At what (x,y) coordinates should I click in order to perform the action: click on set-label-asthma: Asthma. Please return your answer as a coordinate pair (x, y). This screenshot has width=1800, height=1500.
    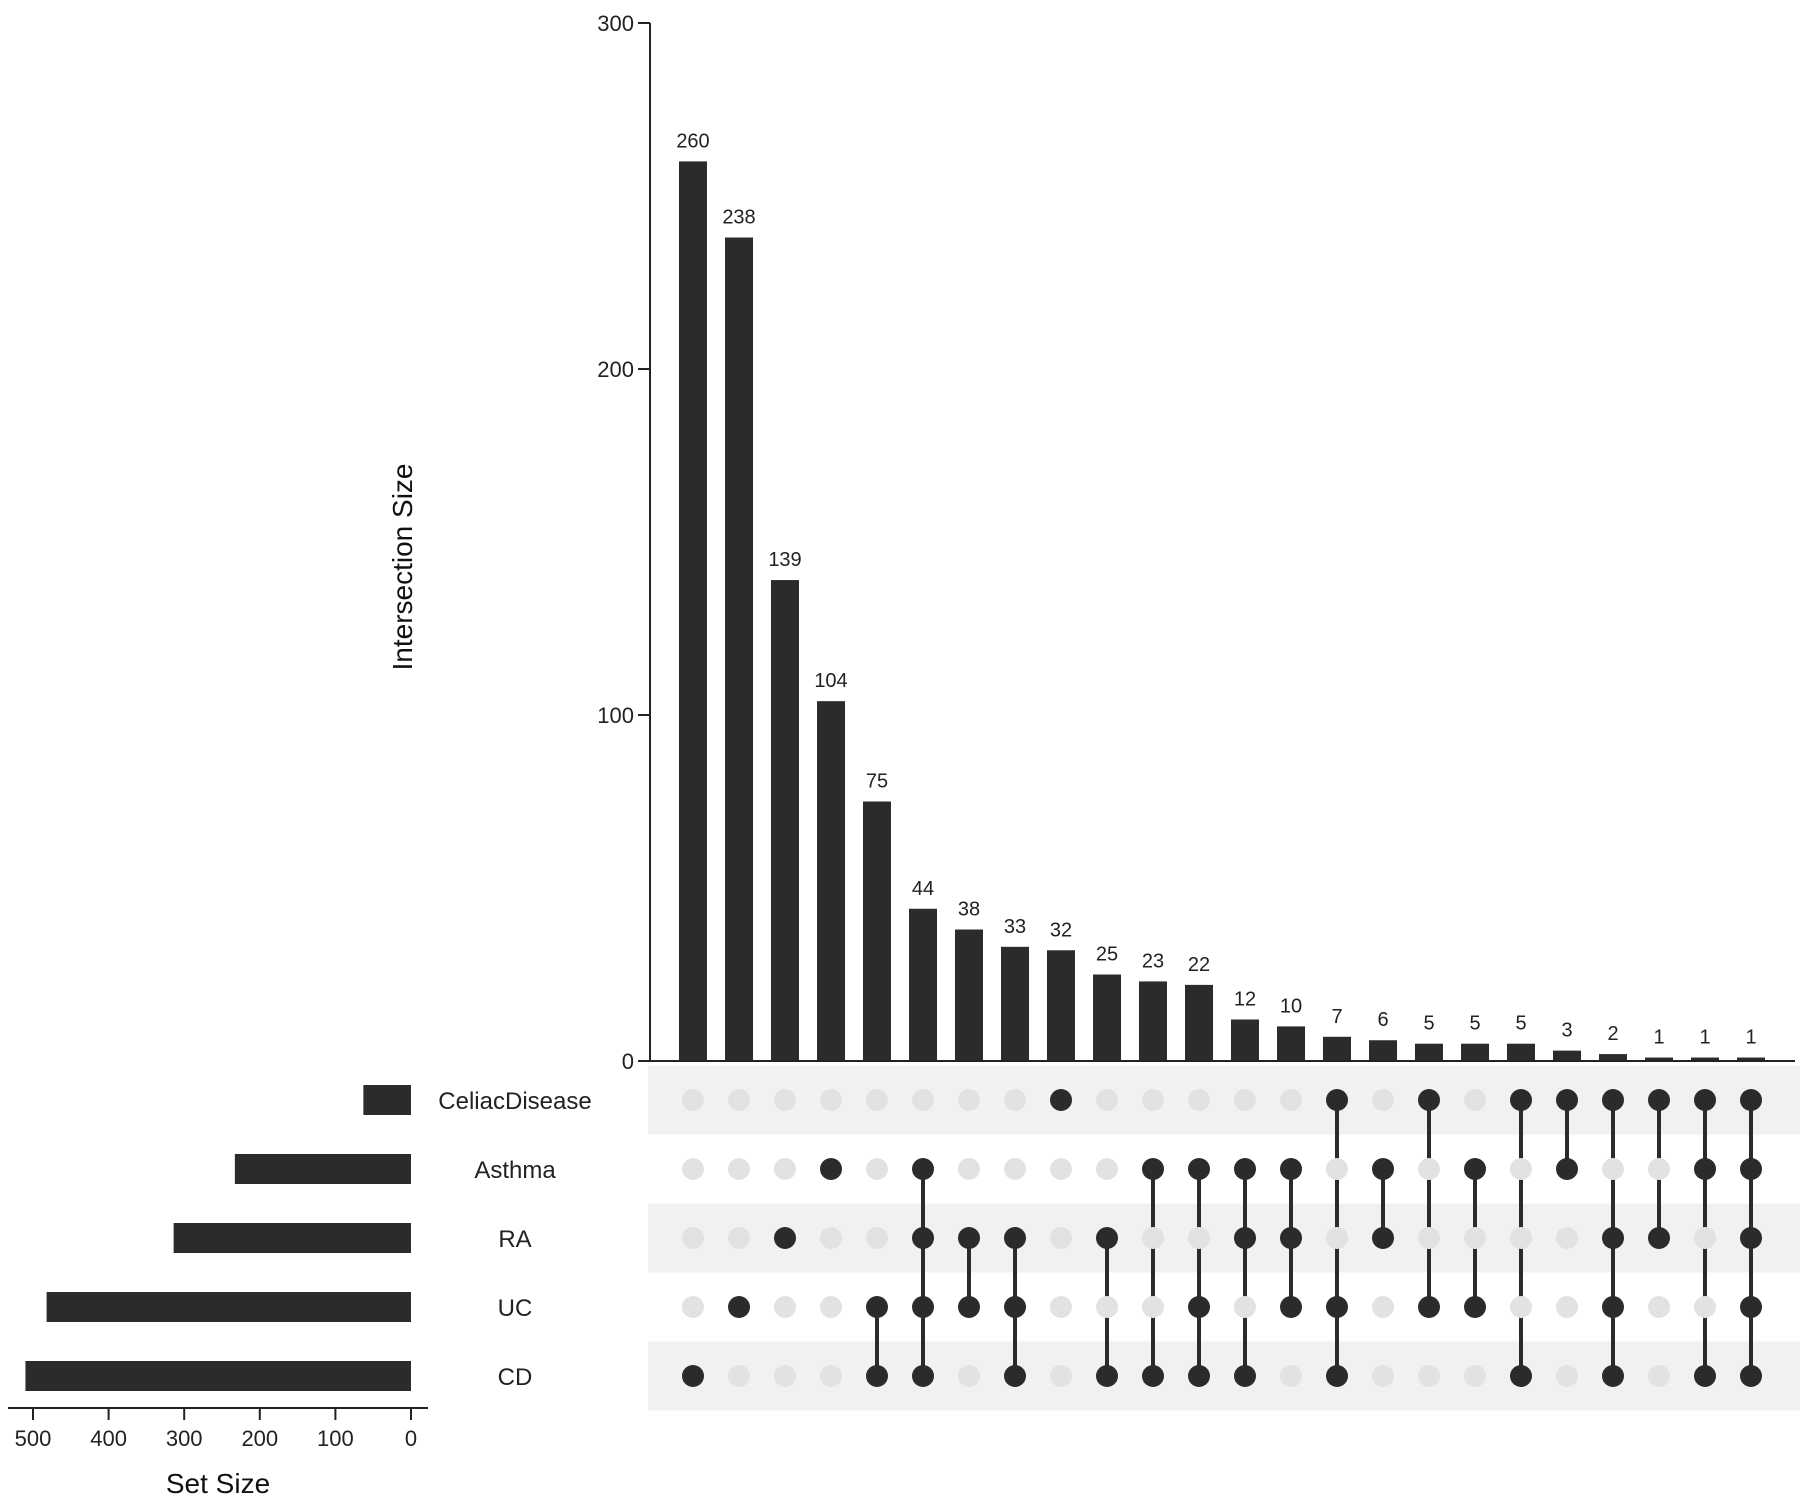
    Looking at the image, I should click on (515, 1170).